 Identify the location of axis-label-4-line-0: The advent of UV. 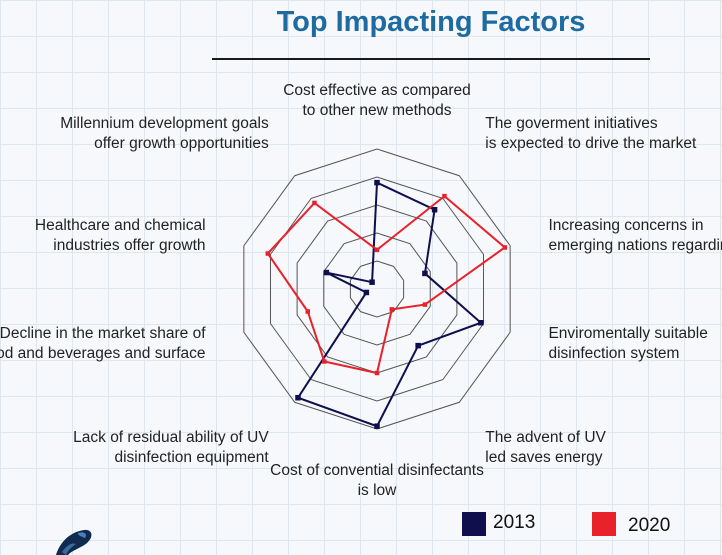
(545, 437).